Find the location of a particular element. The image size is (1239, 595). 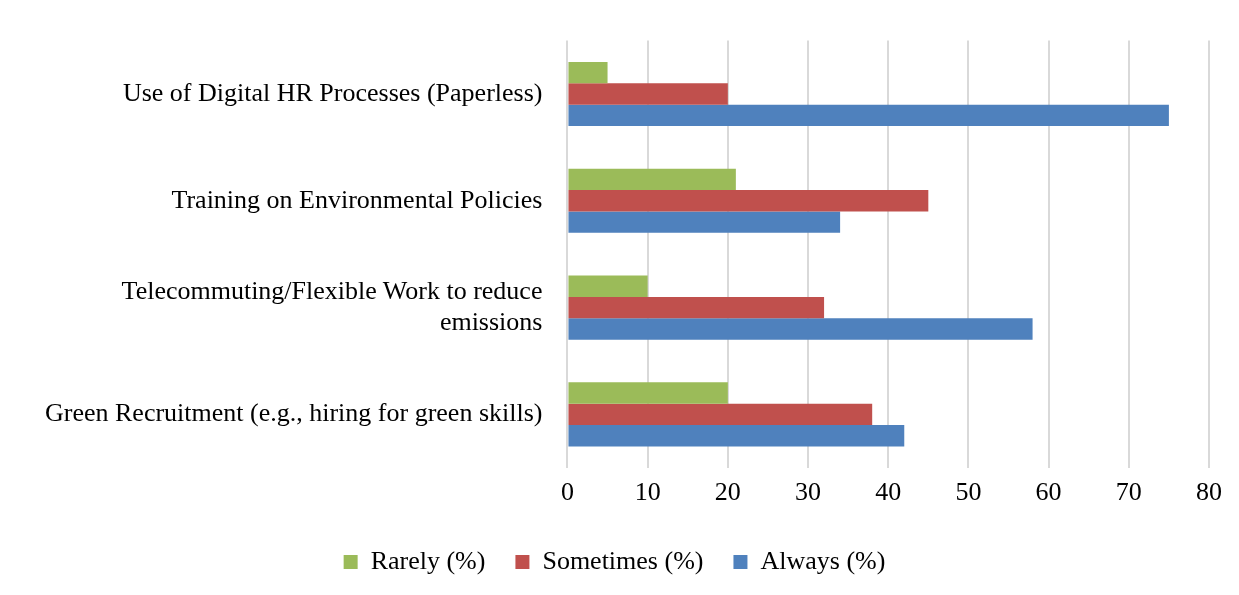

y-tick-label: Telecommuting/Flexible Work to reduce emissions is located at coordinates (332, 306).